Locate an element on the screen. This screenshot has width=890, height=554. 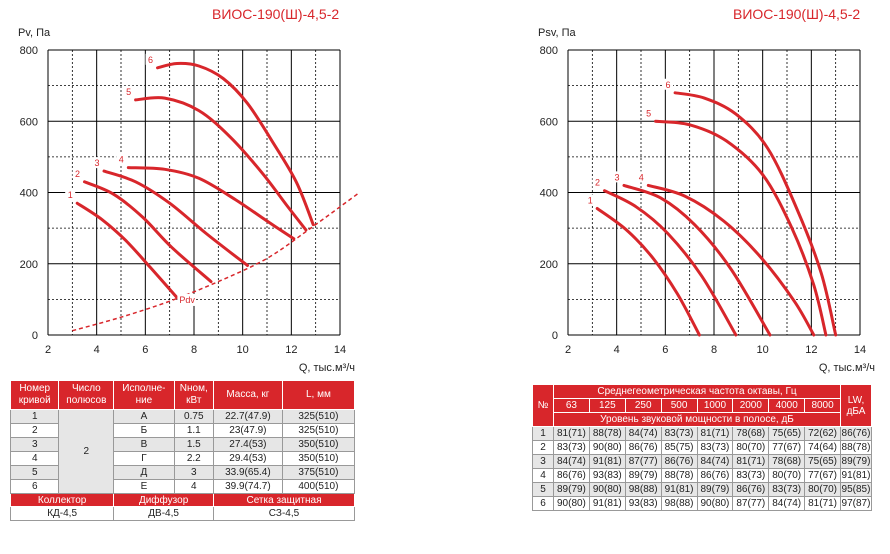
table-cell: 2 is located at coordinates (543, 447).